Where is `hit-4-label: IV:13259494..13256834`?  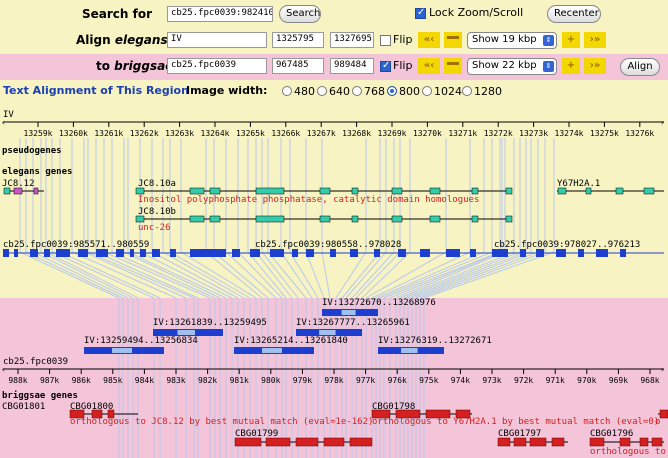 hit-4-label: IV:13259494..13256834 is located at coordinates (141, 341).